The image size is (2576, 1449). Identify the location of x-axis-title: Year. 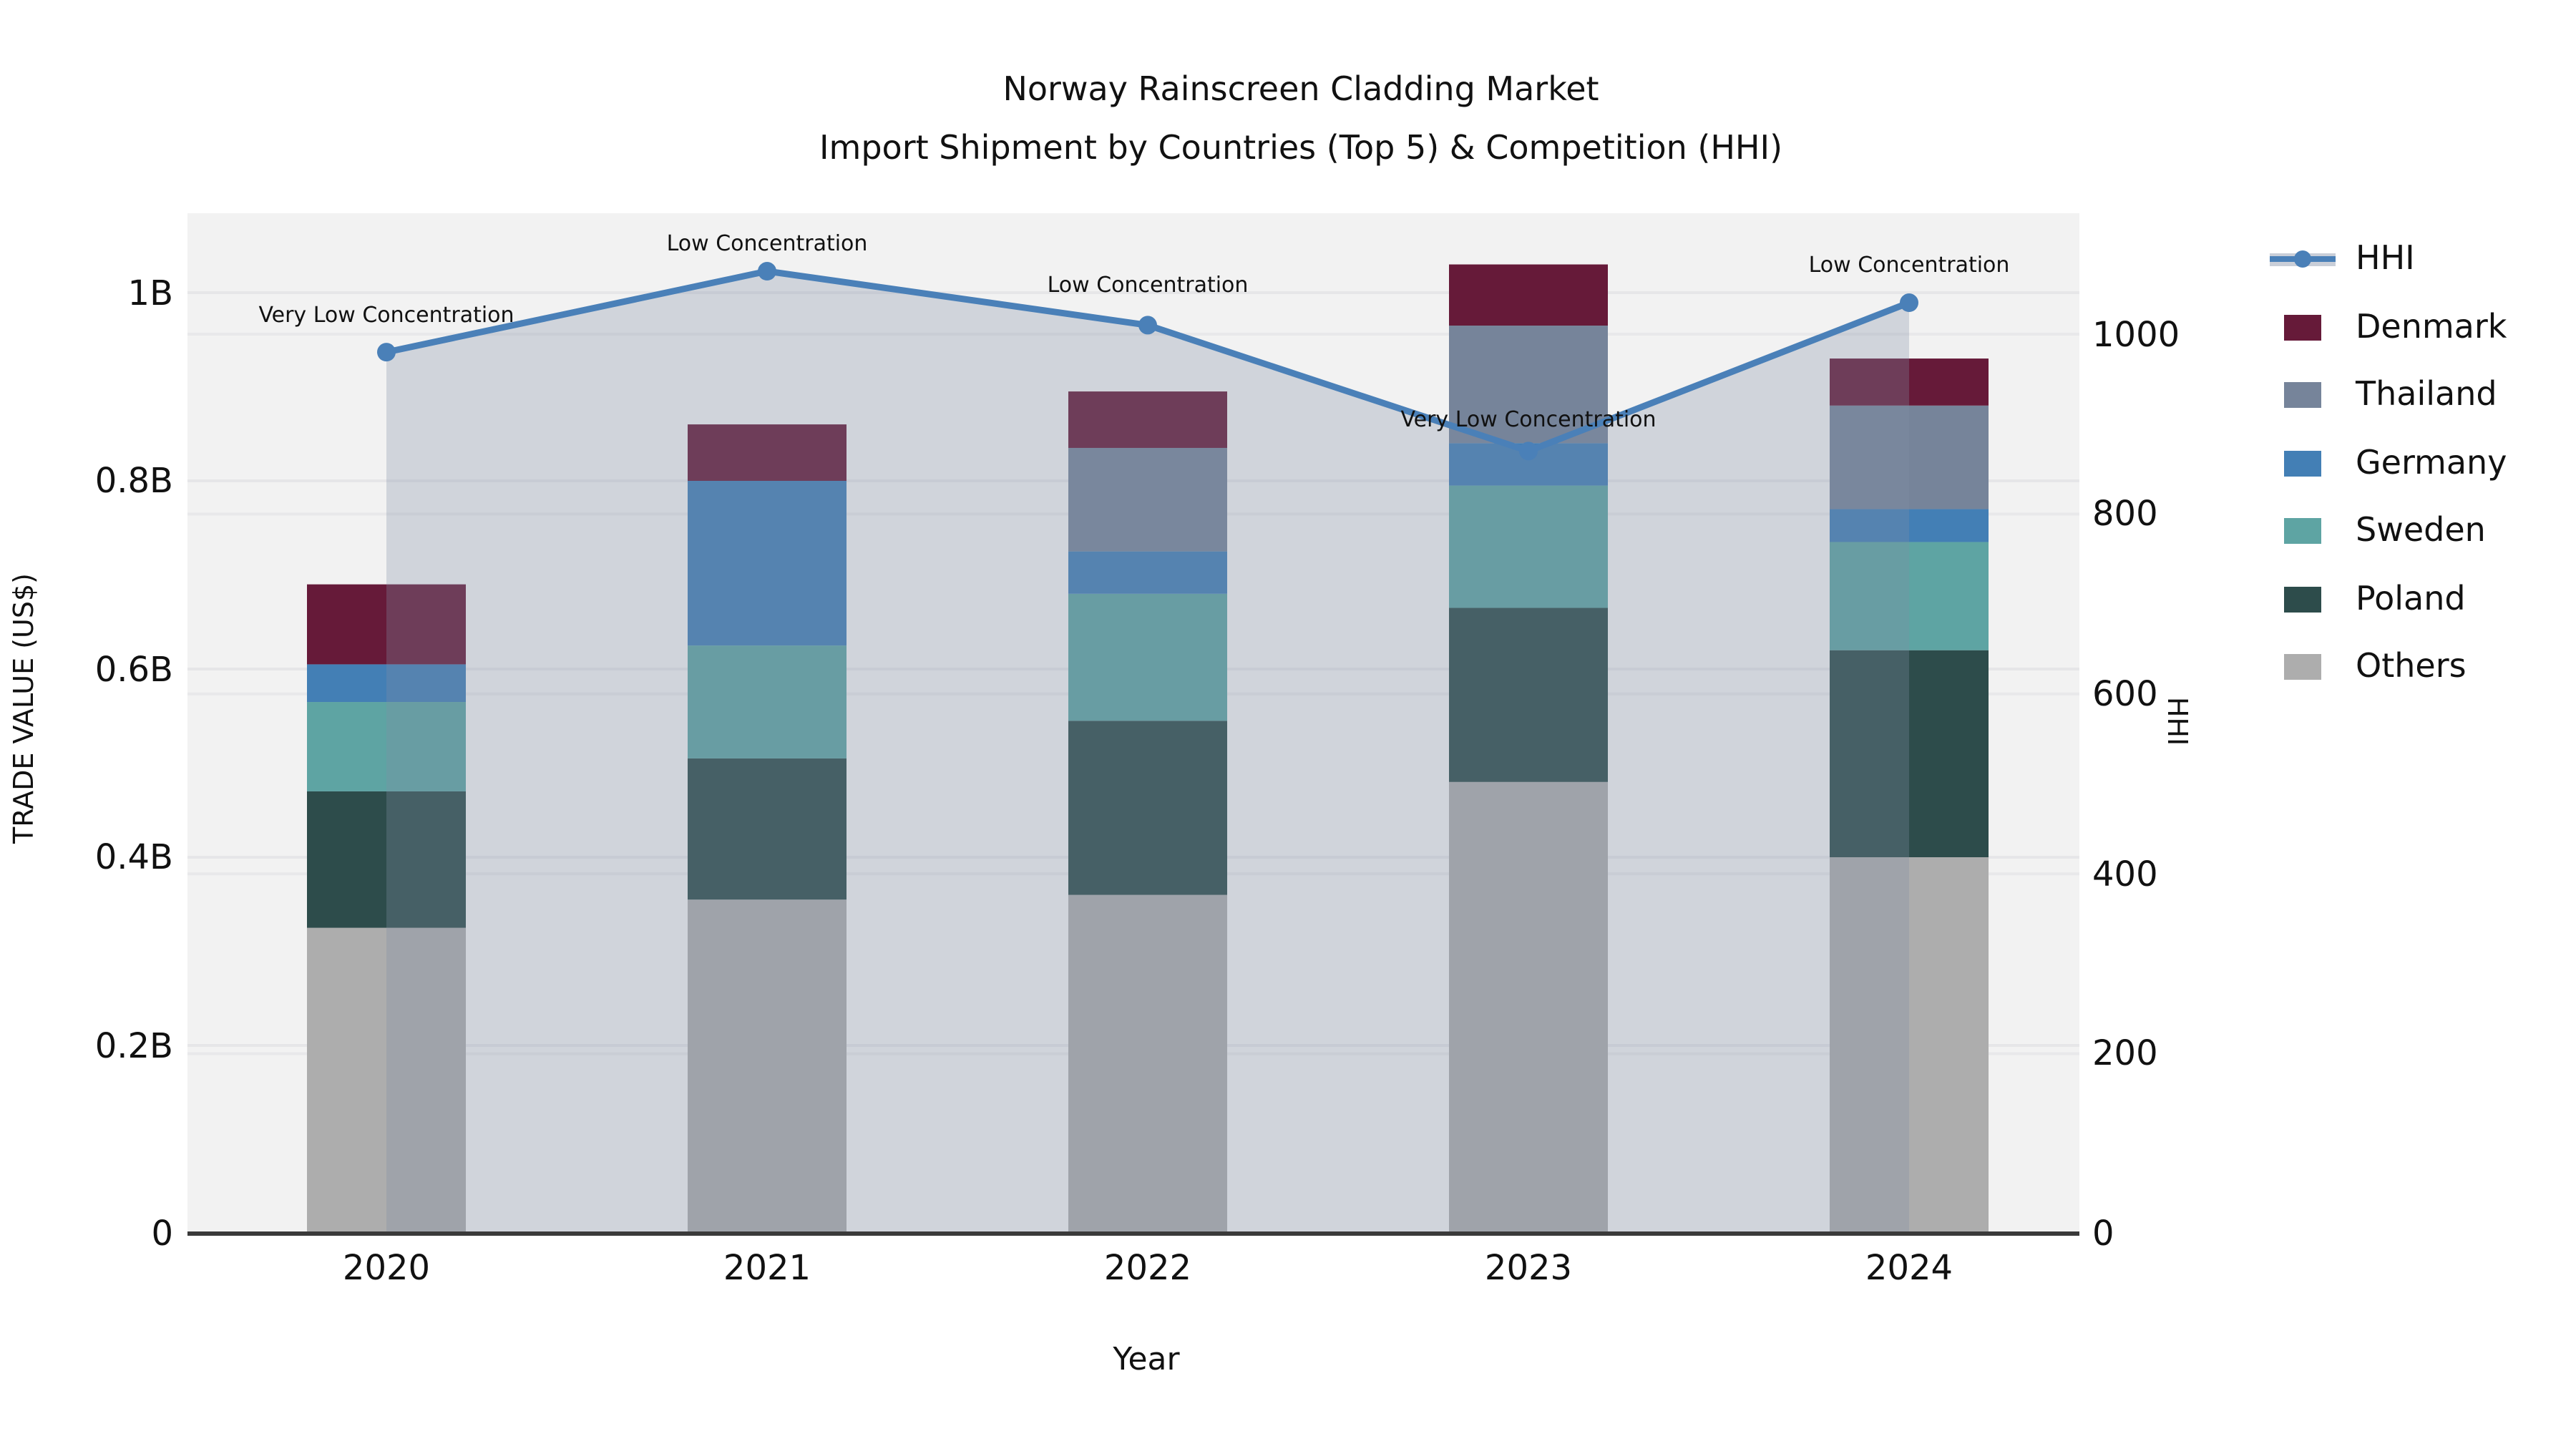
(1146, 1360).